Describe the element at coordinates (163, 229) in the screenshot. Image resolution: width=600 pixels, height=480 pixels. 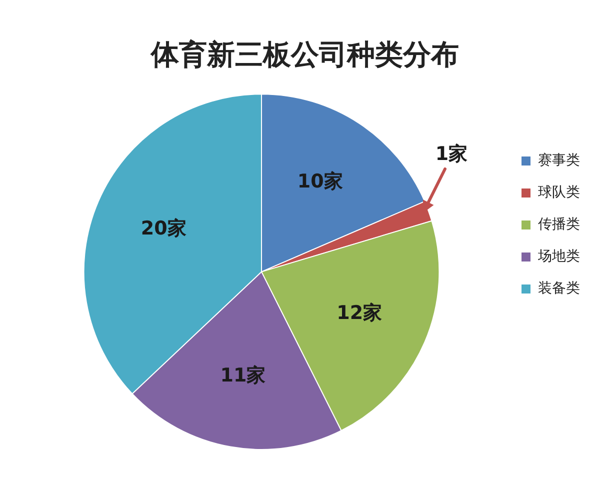
I see `data-label: 20家` at that location.